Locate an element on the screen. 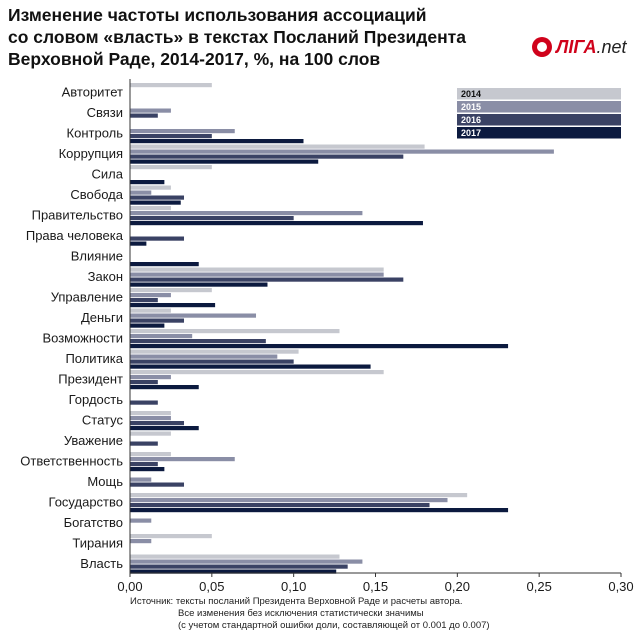  category-label: Богатство is located at coordinates (93, 522).